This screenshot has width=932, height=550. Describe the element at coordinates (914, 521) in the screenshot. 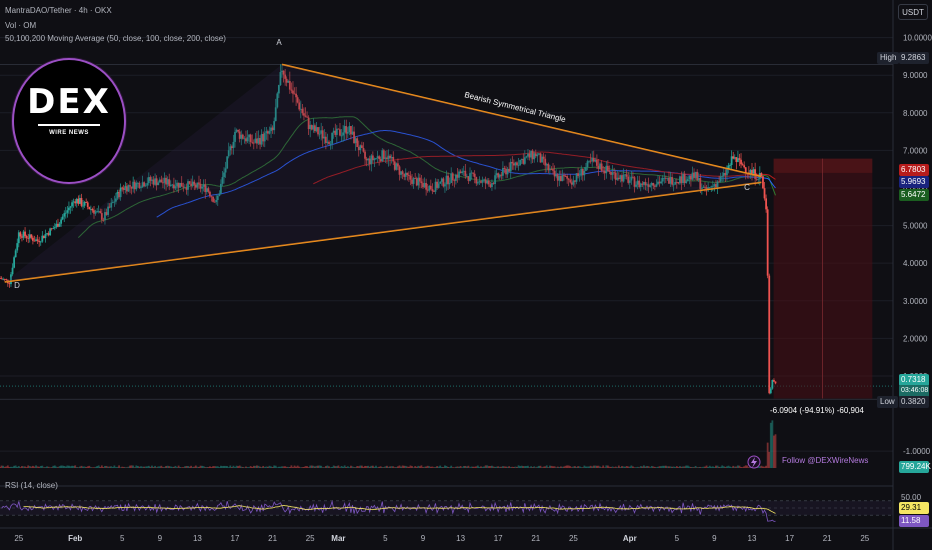

I see `rsi-value: 11.58` at that location.